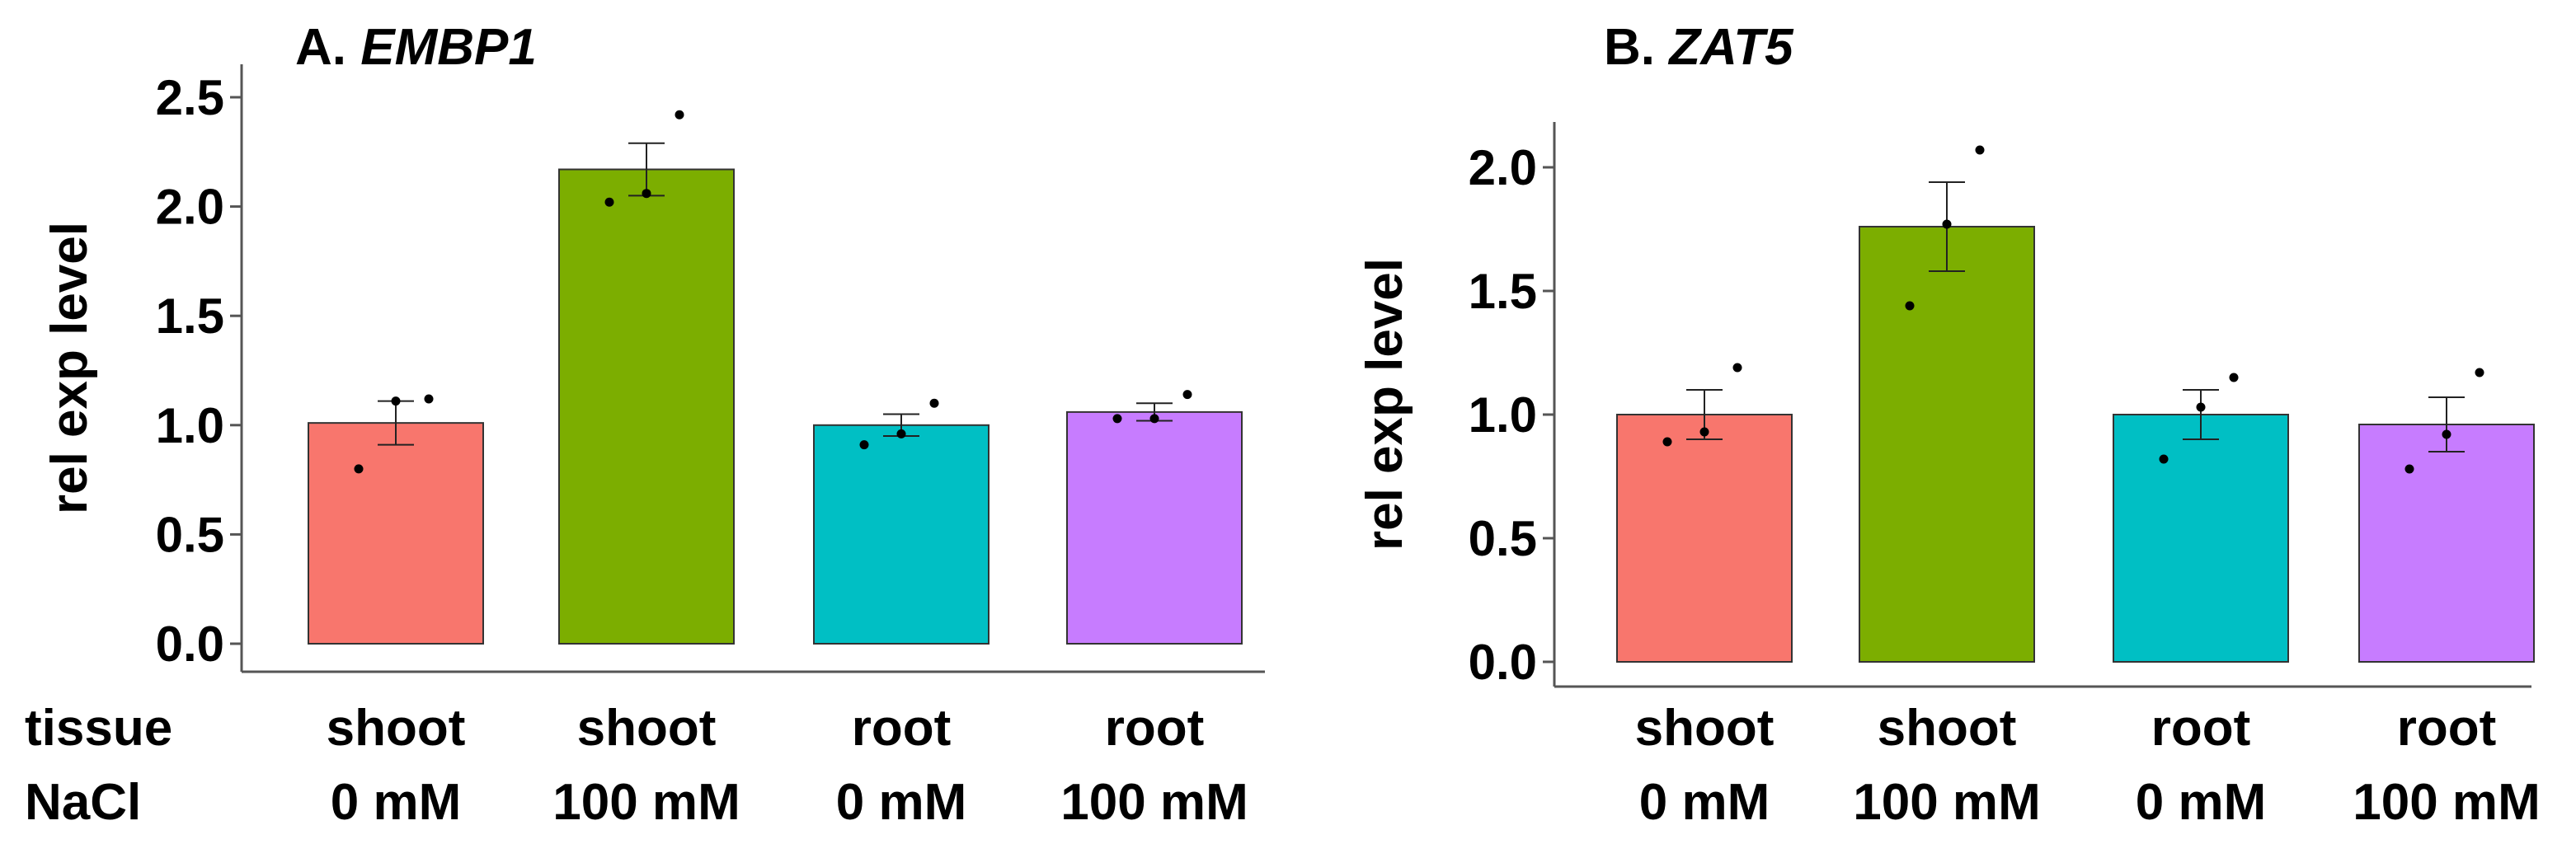  Describe the element at coordinates (190, 644) in the screenshot. I see `y-tick-label-a: 0.0` at that location.